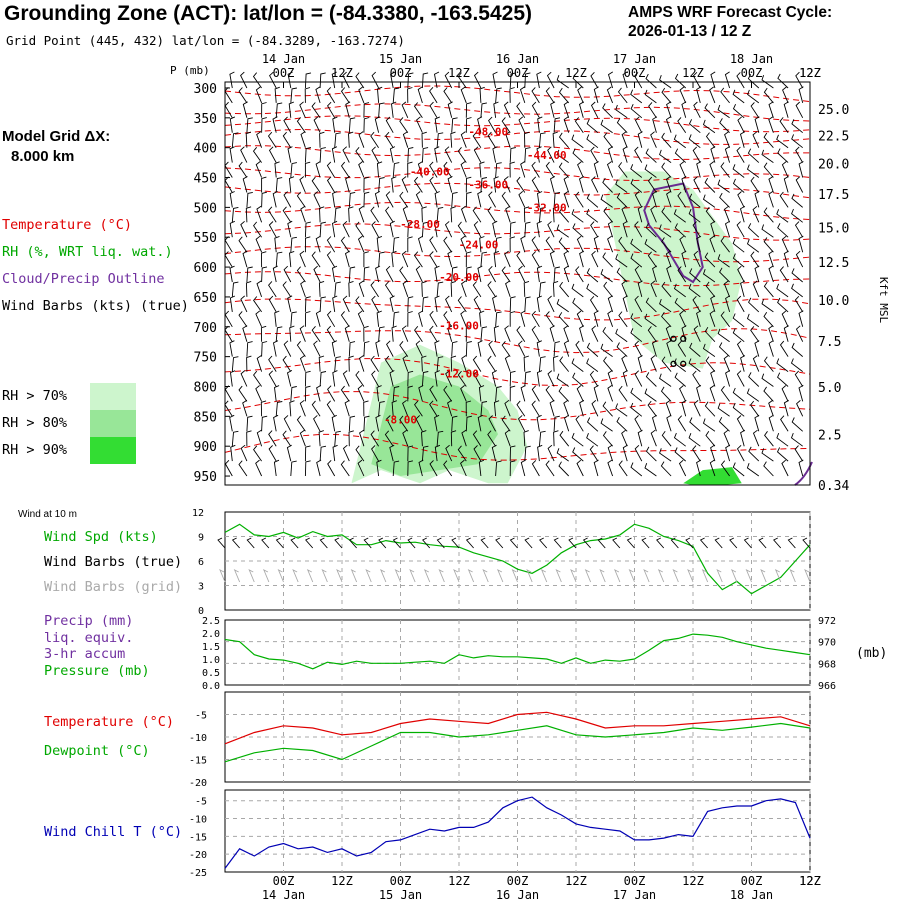 The image size is (900, 900). I want to click on precip-tick-2: 1.0, so click(211, 660).